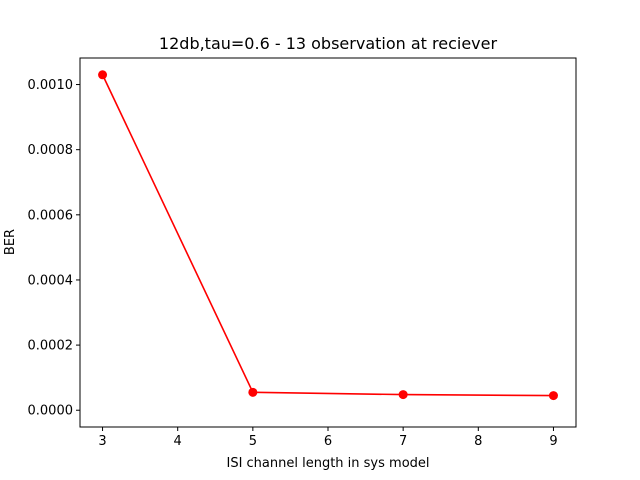 This screenshot has width=640, height=480. What do you see at coordinates (327, 463) in the screenshot?
I see `x-axis-label: ISI channel length in sys model` at bounding box center [327, 463].